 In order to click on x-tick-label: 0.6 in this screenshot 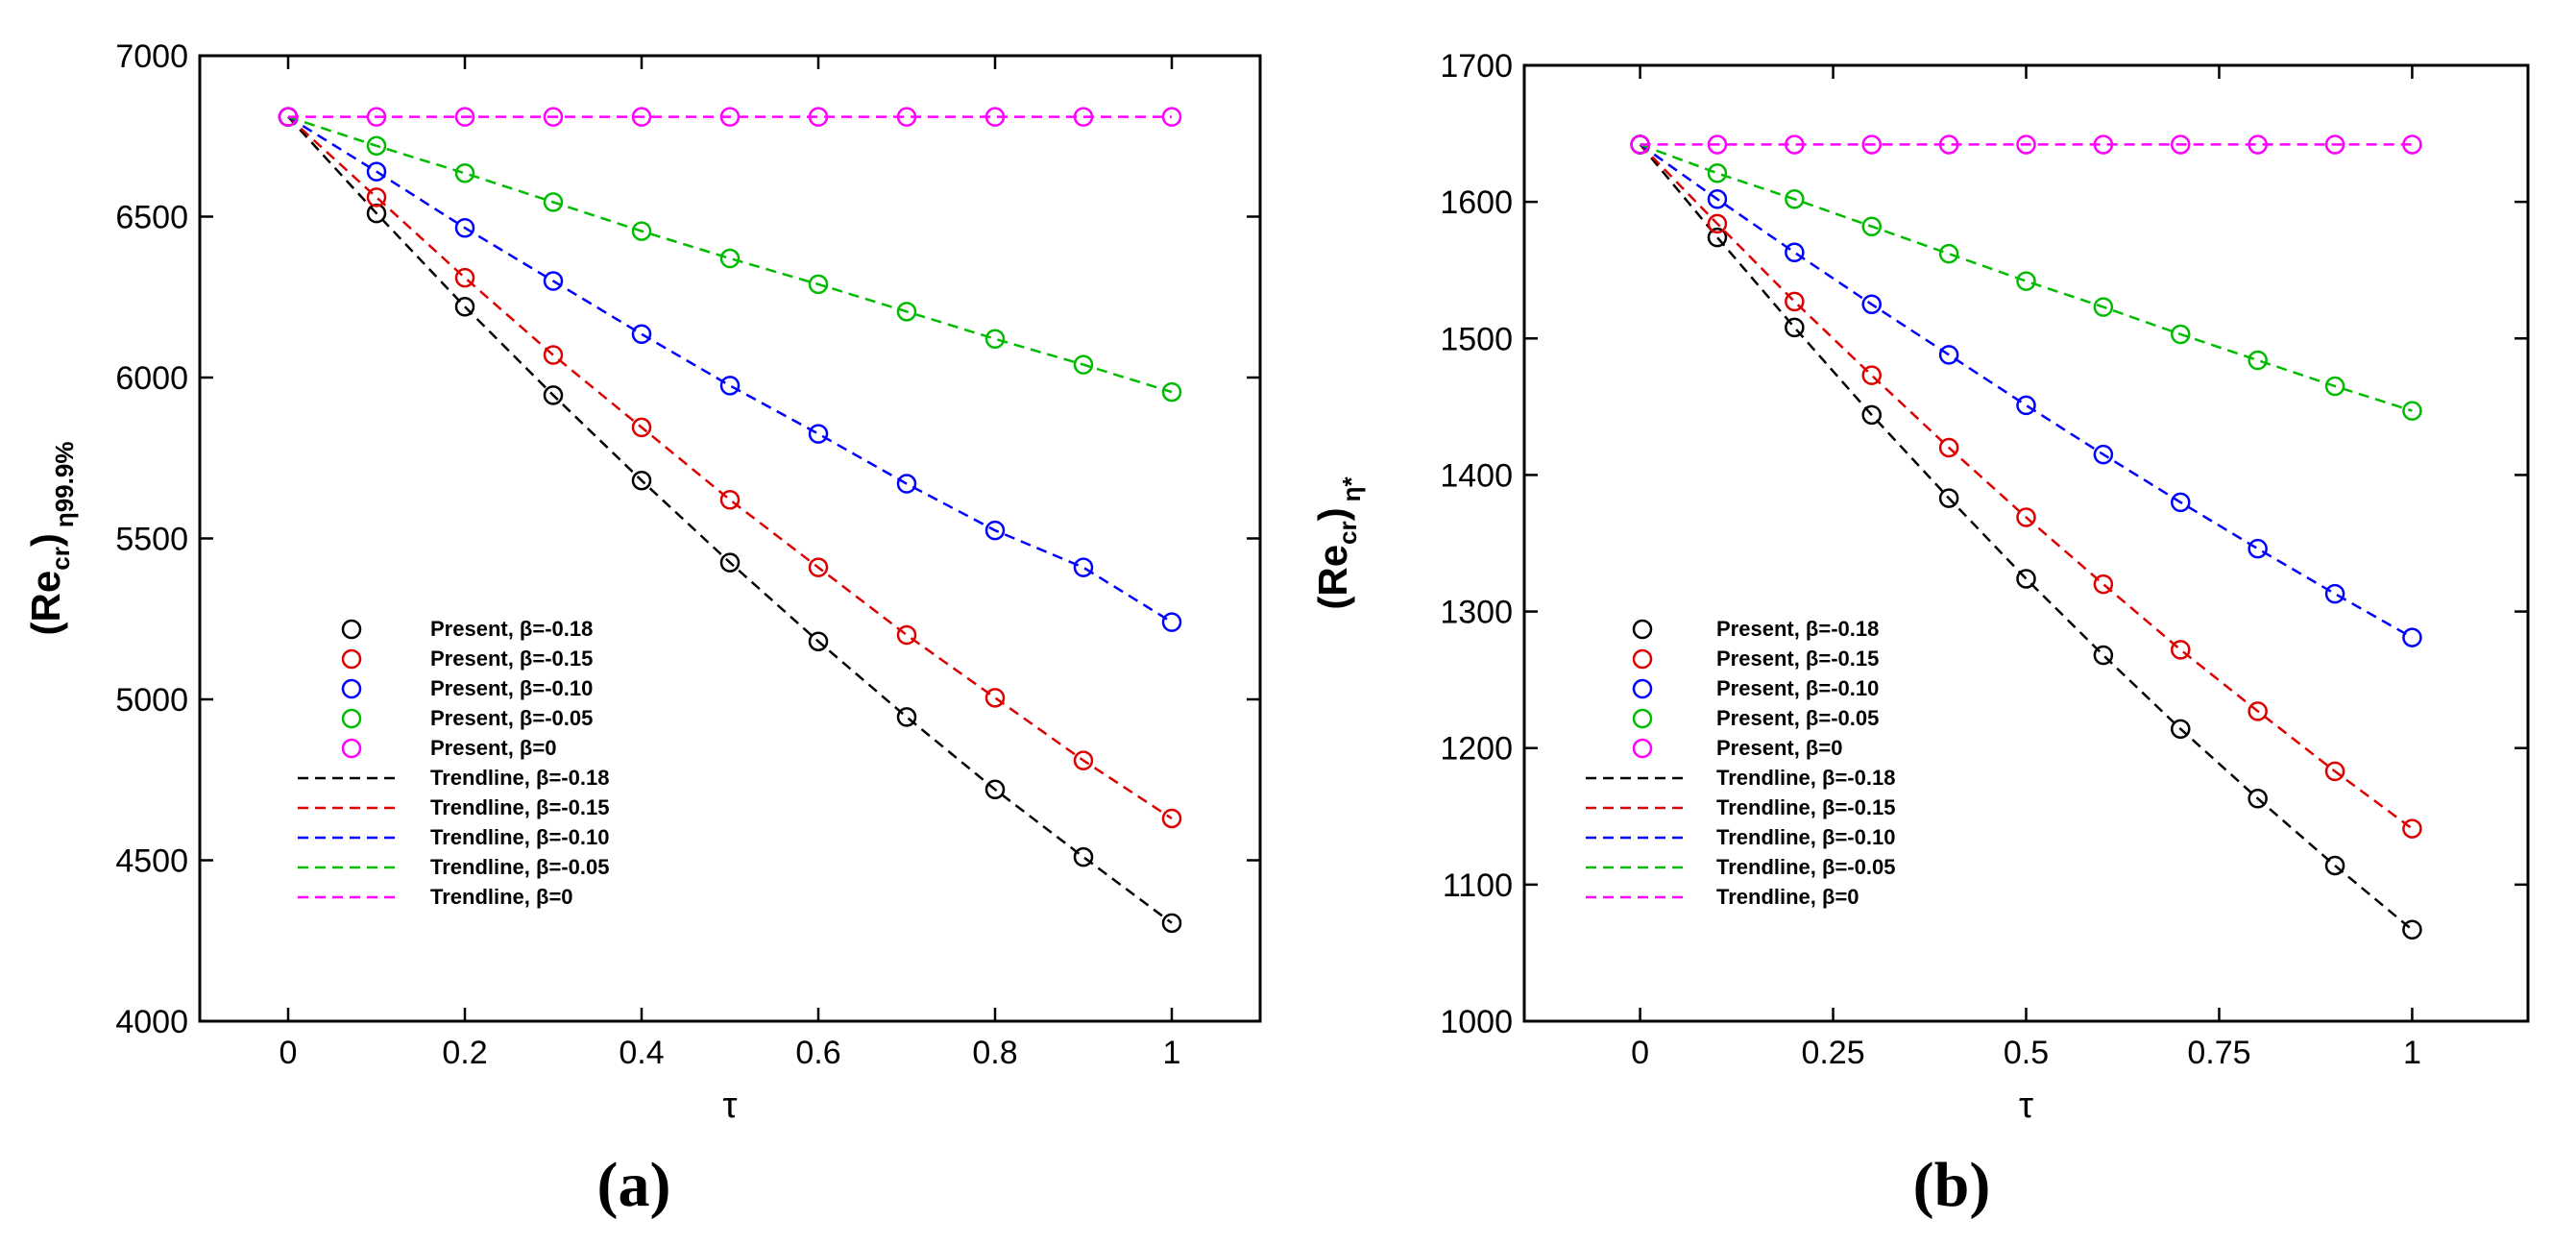, I will do `click(818, 1053)`.